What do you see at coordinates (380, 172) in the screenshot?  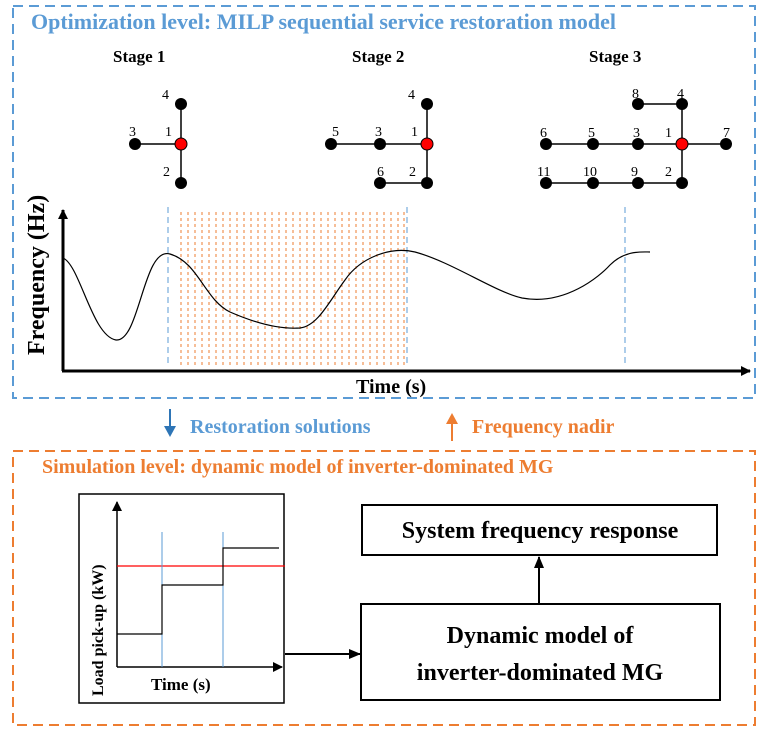 I see `stage2-node-label: 6` at bounding box center [380, 172].